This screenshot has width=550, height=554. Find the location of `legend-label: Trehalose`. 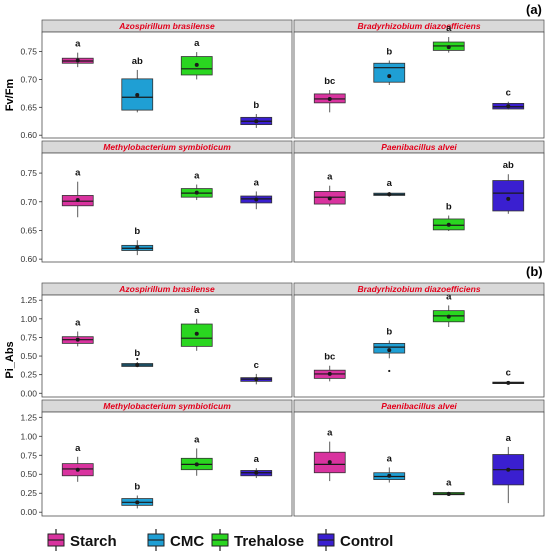

legend-label: Trehalose is located at coordinates (269, 541).